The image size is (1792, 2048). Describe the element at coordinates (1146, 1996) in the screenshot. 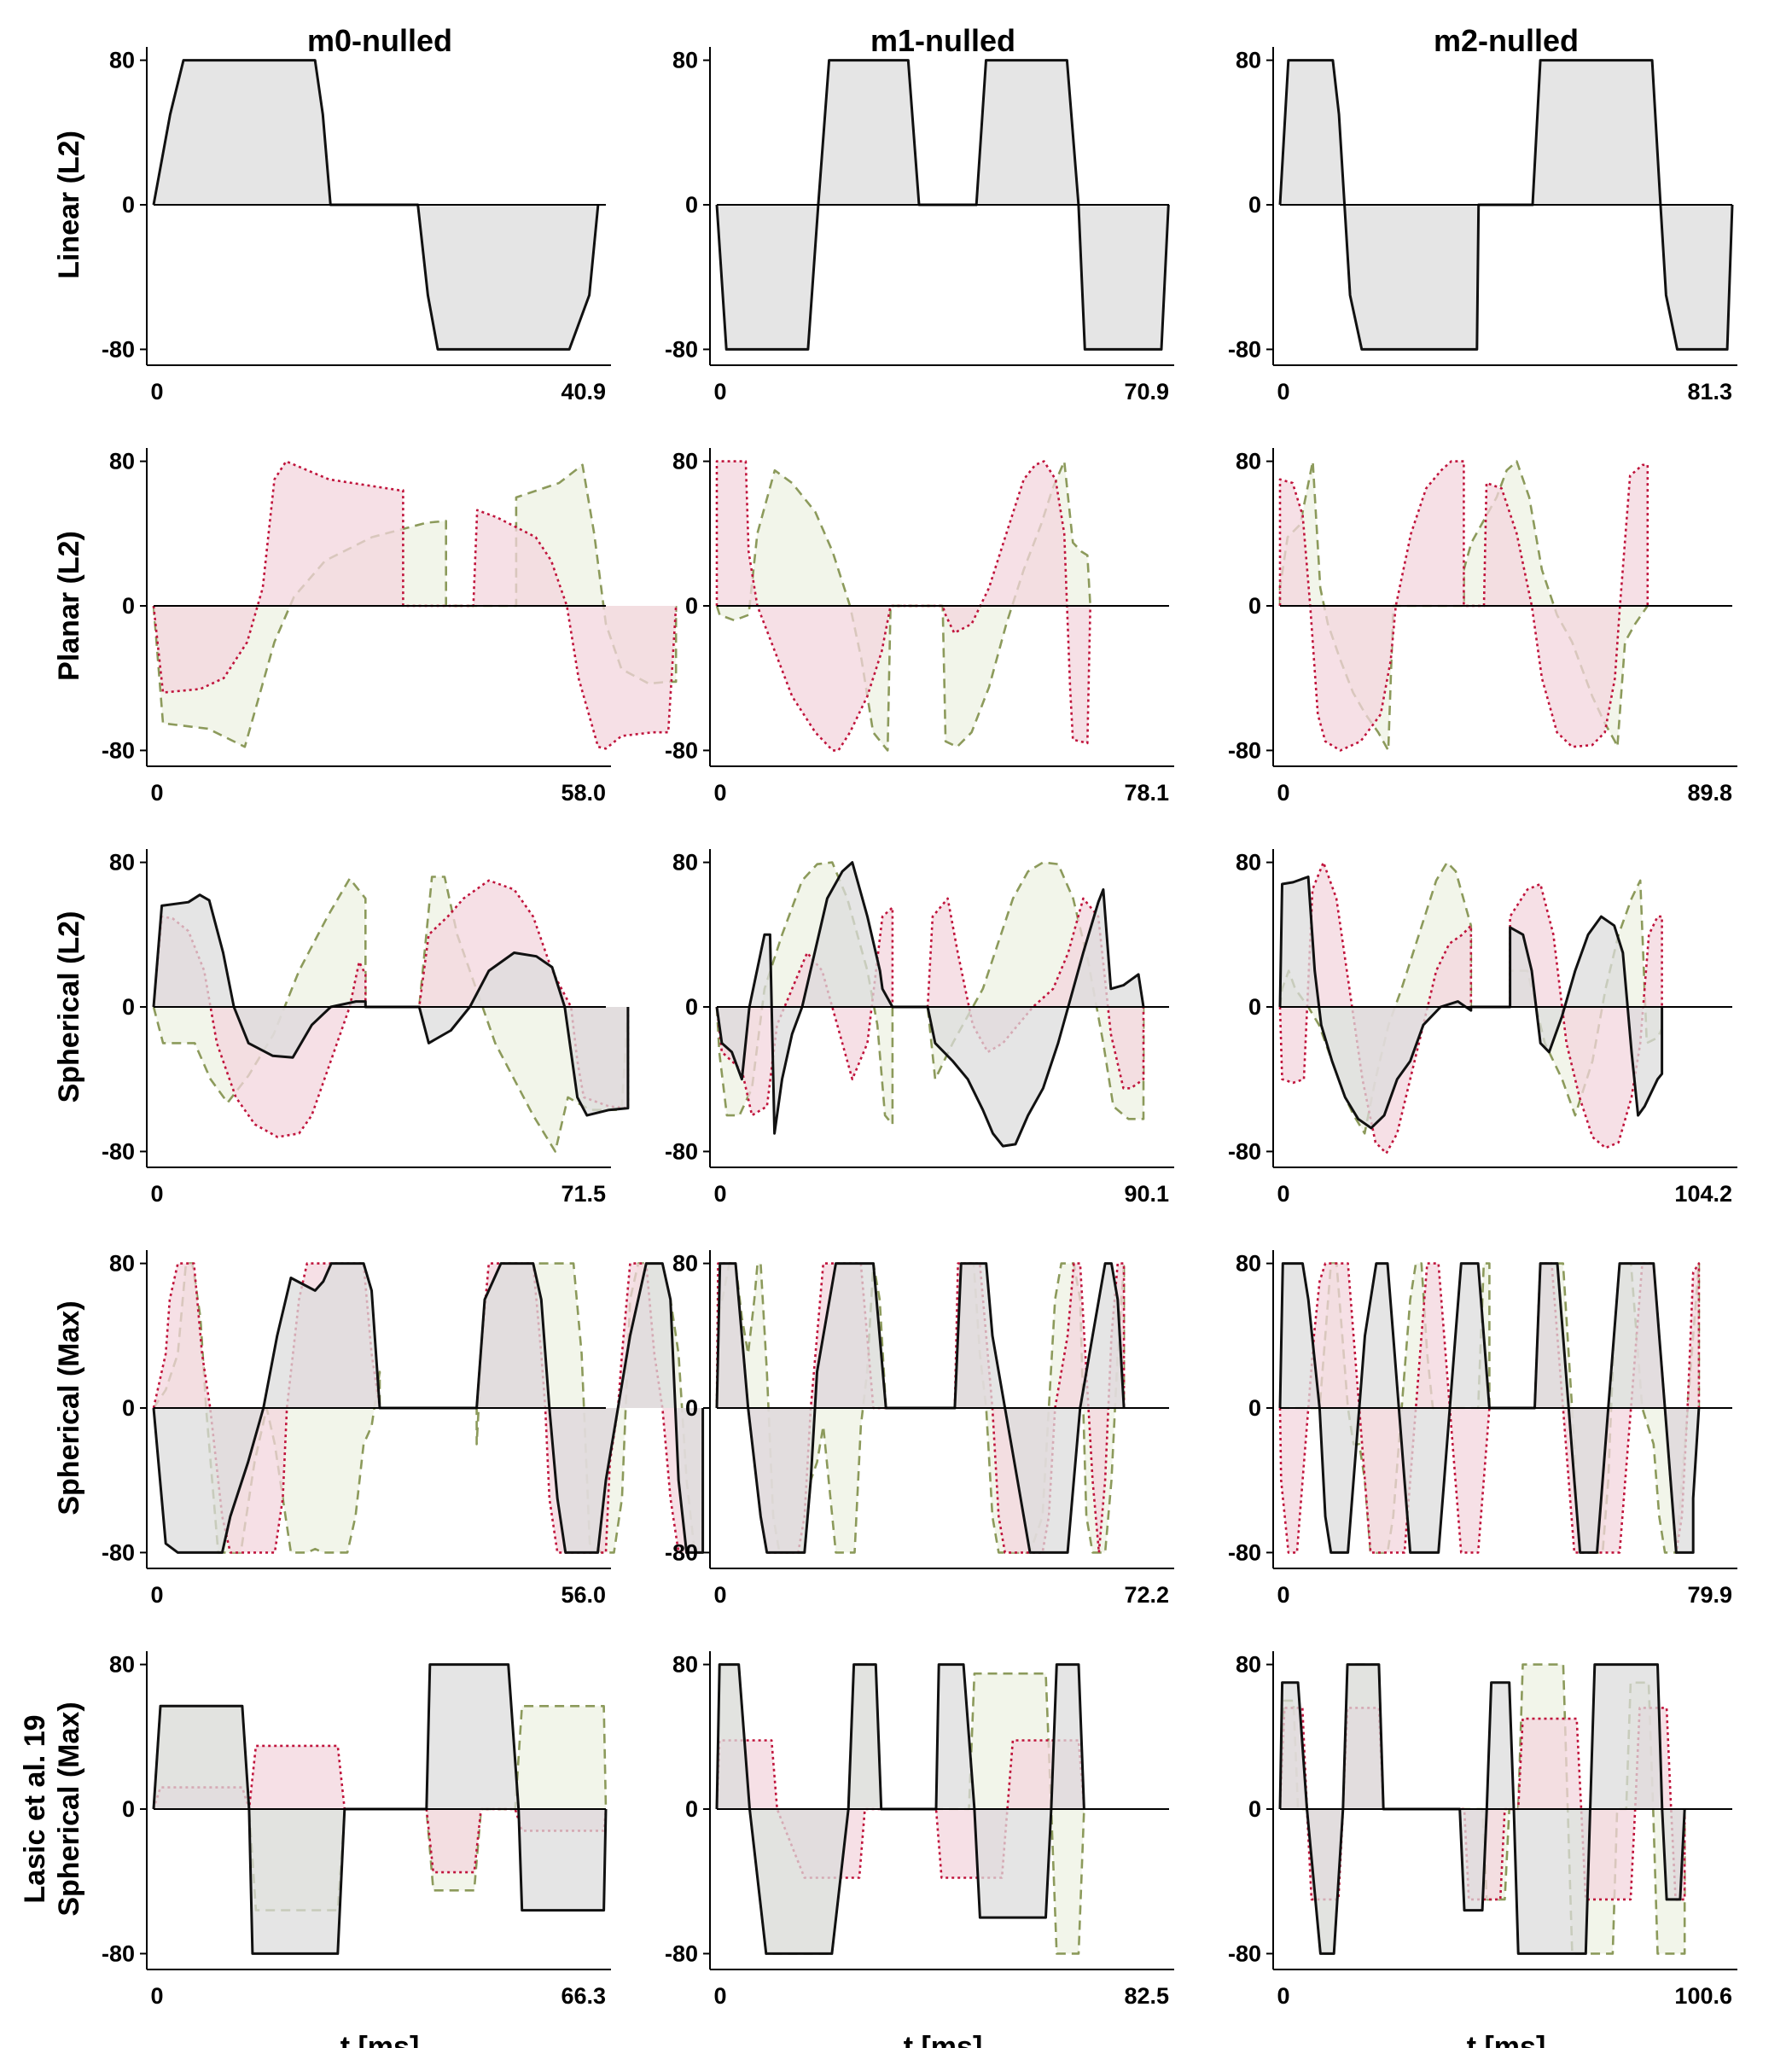

I see `duration-label: 82.5` at that location.